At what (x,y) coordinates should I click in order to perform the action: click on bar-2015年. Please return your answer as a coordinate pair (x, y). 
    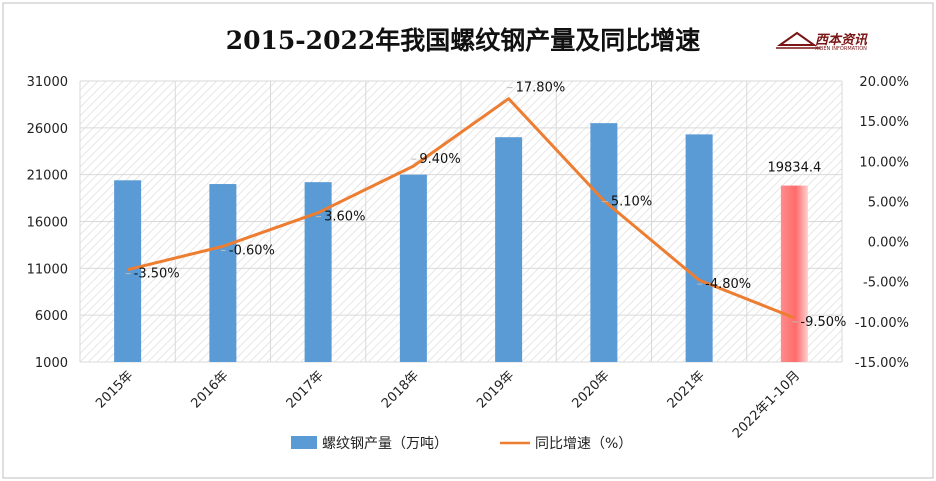
    Looking at the image, I should click on (128, 271).